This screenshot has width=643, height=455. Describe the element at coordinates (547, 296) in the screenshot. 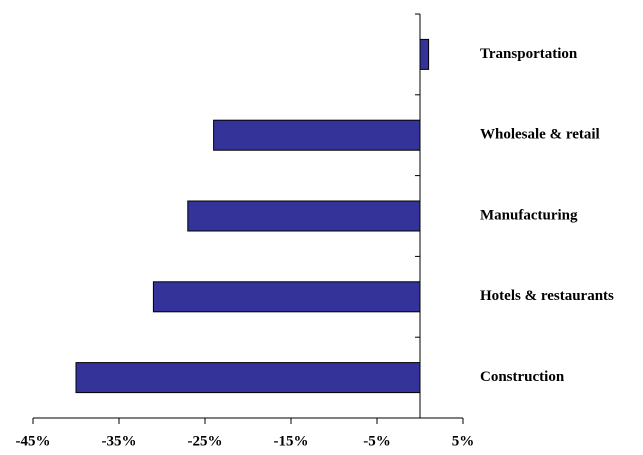

I see `category-label: Hotels & restaurants` at that location.